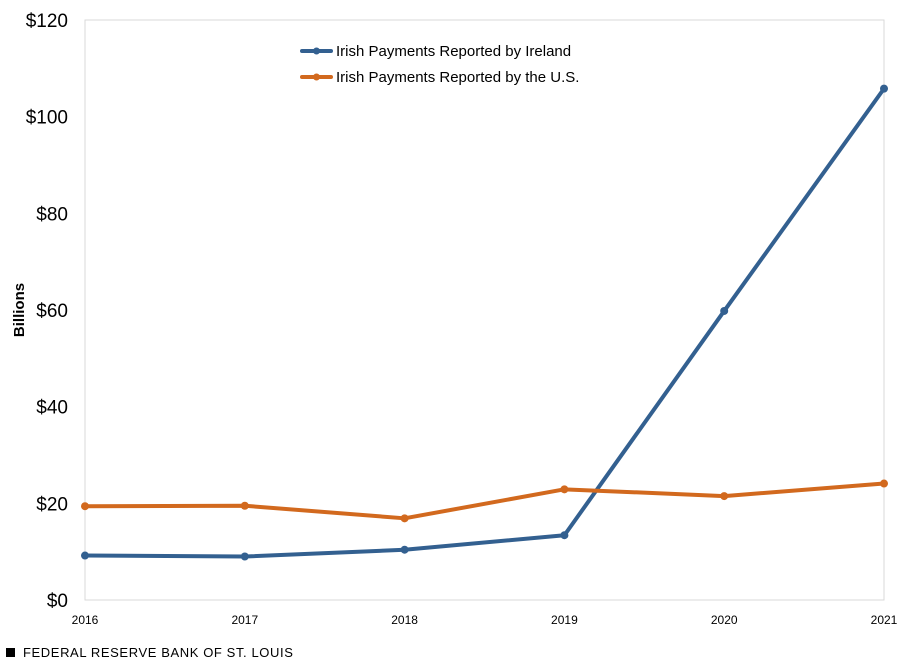 The width and height of the screenshot is (910, 660). I want to click on legend-label: Irish Payments Reported by the U.S., so click(457, 77).